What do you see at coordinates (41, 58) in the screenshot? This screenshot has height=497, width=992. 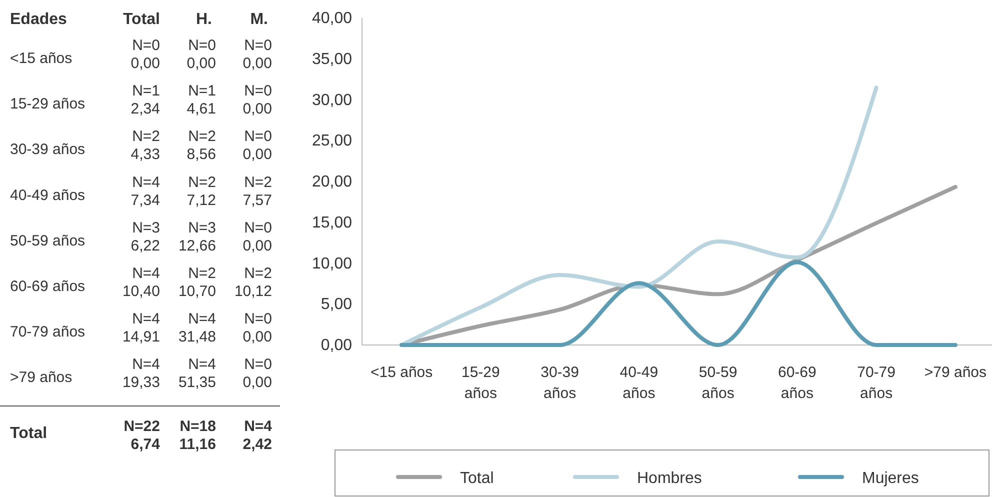 I see `category-label: <15 años` at bounding box center [41, 58].